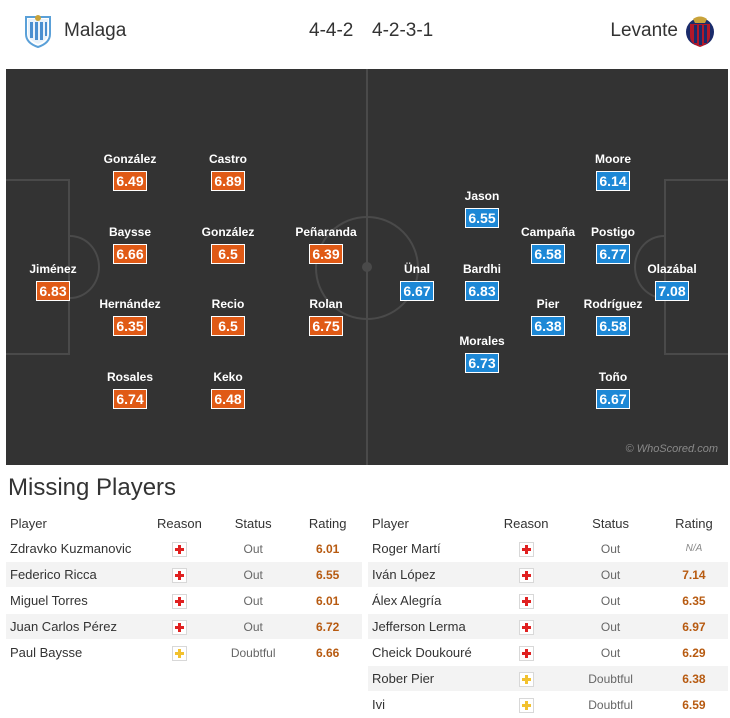 This screenshot has height=718, width=730. Describe the element at coordinates (130, 377) in the screenshot. I see `player-name: Rosales` at that location.